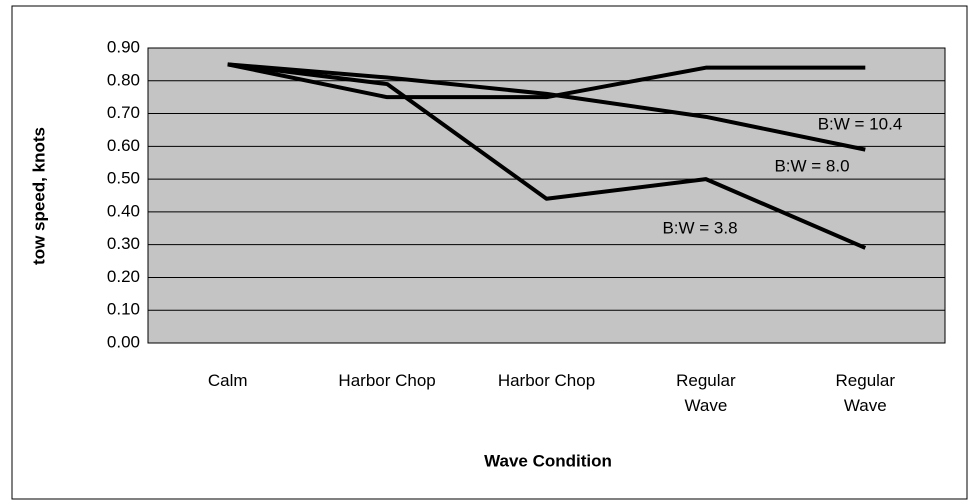 The width and height of the screenshot is (969, 503). I want to click on x-axis-label: Wave Condition, so click(548, 460).